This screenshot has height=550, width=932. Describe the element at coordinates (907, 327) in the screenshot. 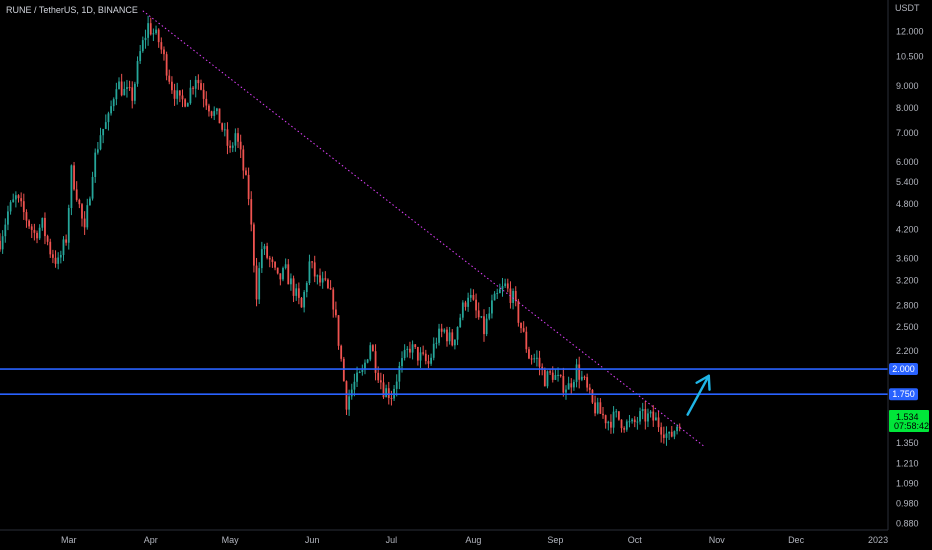

I see `y-tick-label: 2.500` at that location.